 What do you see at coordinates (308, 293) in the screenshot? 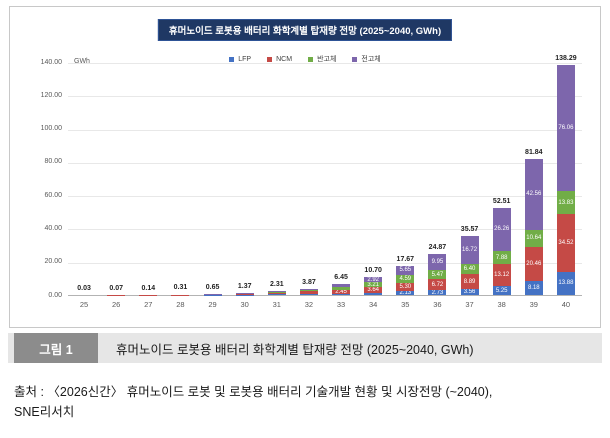
I see `bar-segment-NCM-2032` at bounding box center [308, 293].